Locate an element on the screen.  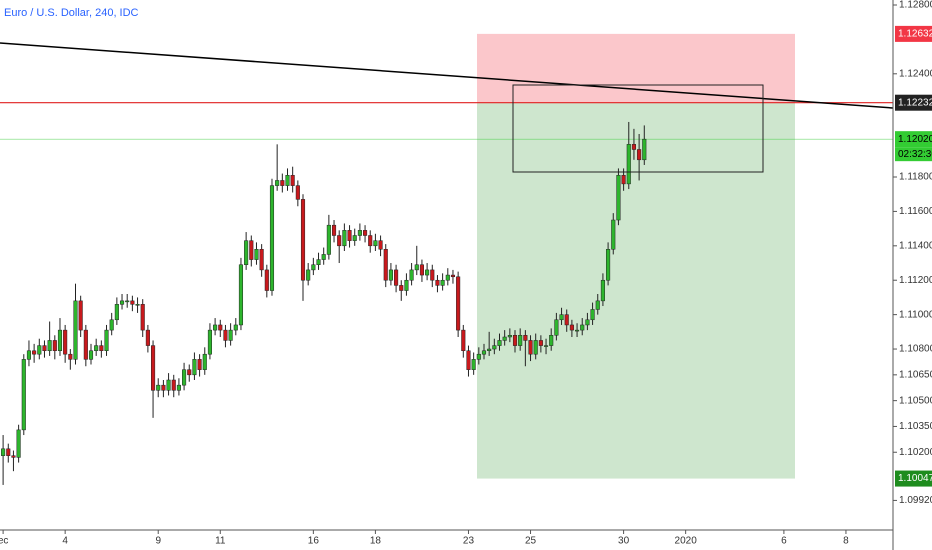
price-axis-bg is located at coordinates (912, 275).